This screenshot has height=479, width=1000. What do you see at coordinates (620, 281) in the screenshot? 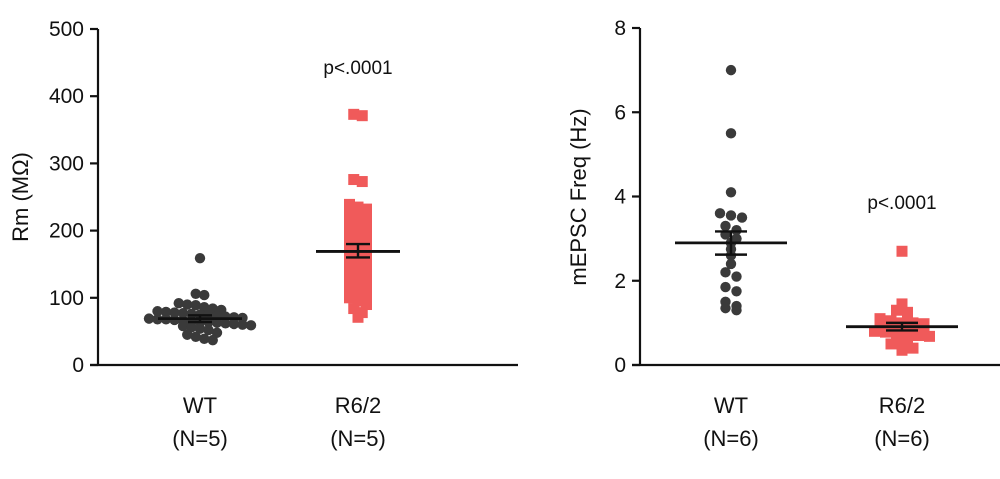
I see `y-tick-label: 2` at bounding box center [620, 281].